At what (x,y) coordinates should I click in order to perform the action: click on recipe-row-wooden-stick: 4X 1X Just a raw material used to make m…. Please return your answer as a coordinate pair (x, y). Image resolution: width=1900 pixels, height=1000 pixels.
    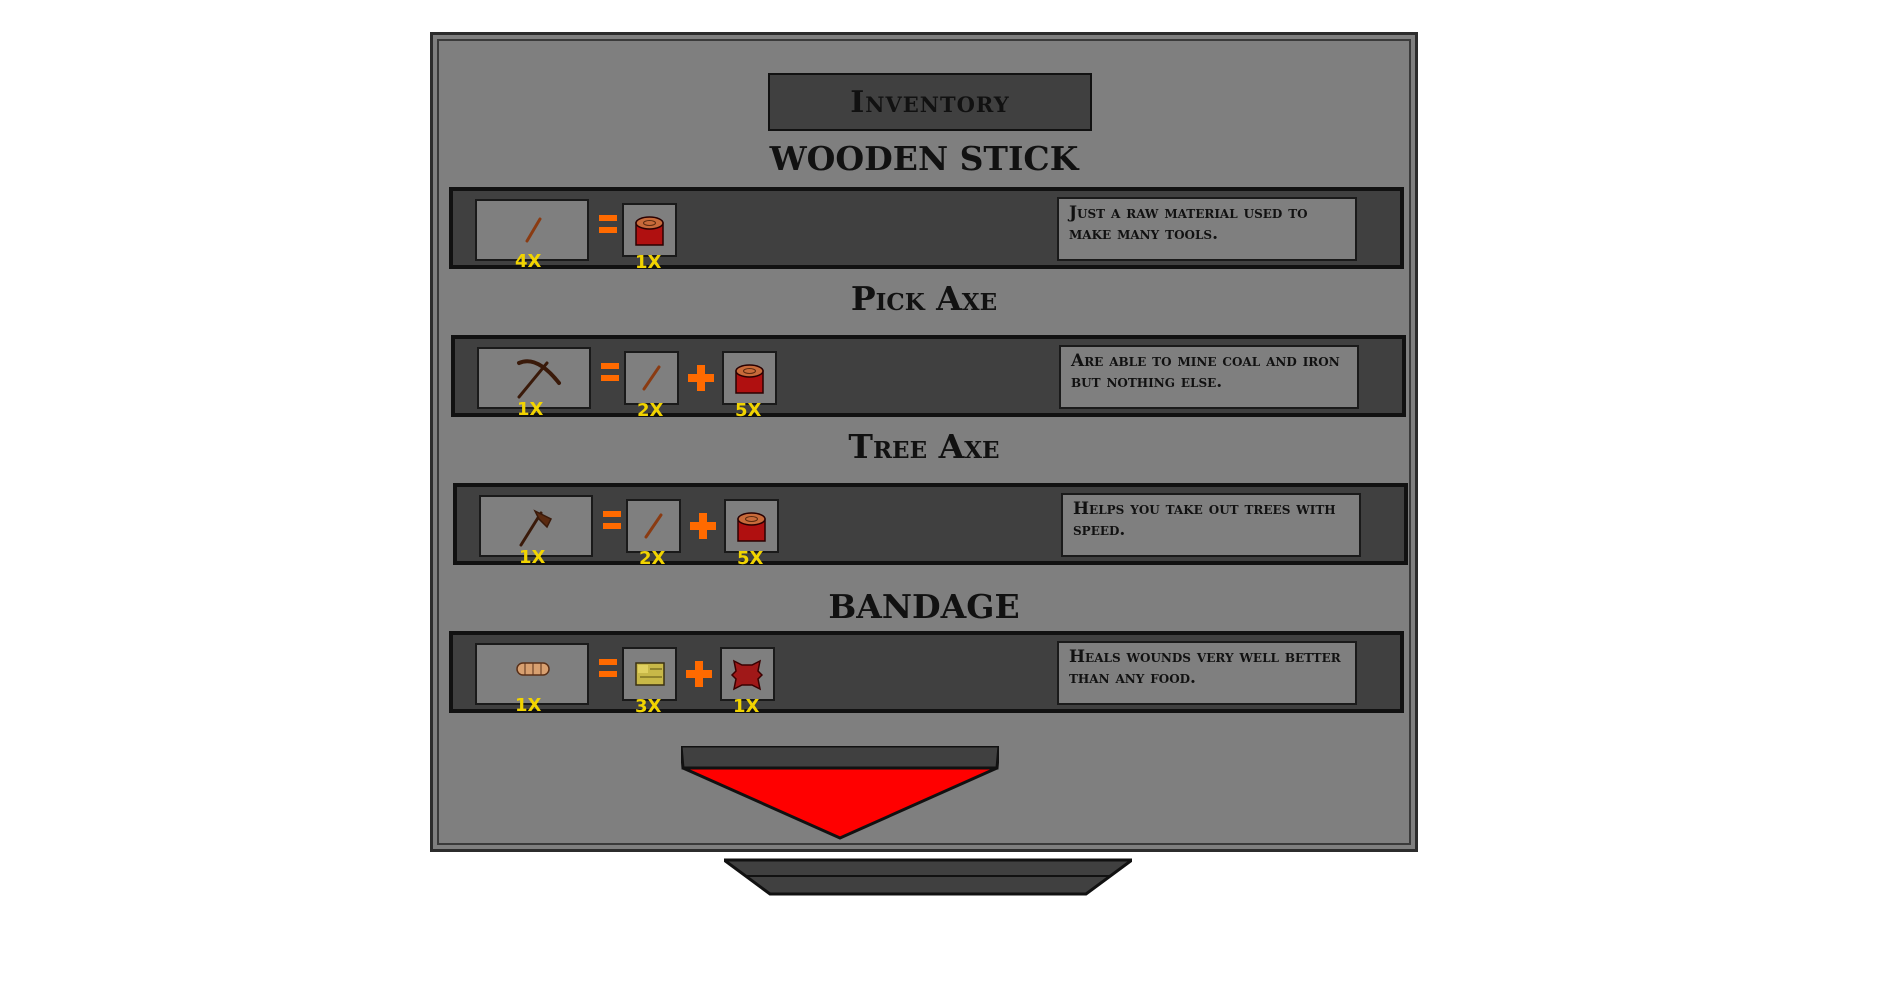
    Looking at the image, I should click on (926, 230).